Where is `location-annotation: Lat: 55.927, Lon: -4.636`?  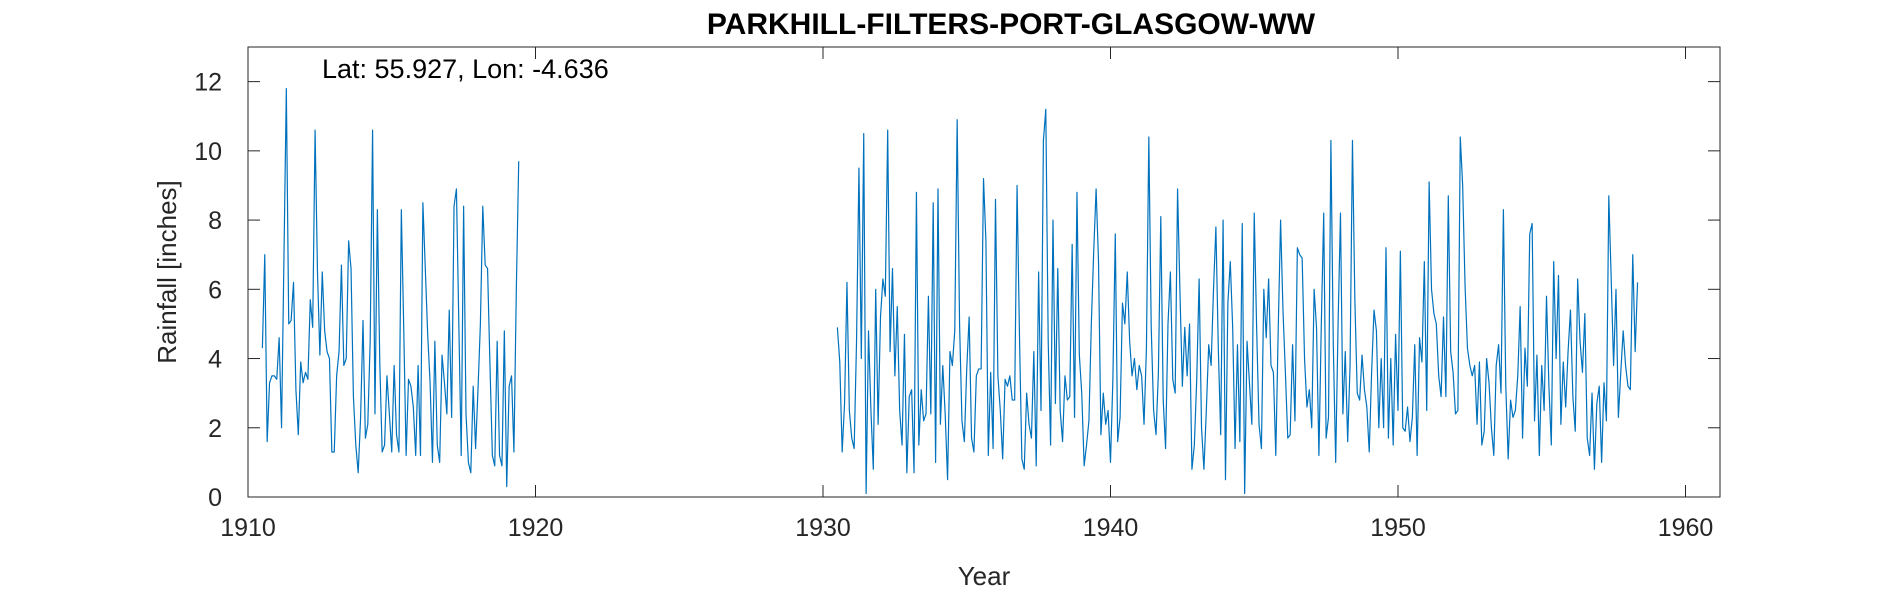
location-annotation: Lat: 55.927, Lon: -4.636 is located at coordinates (465, 69).